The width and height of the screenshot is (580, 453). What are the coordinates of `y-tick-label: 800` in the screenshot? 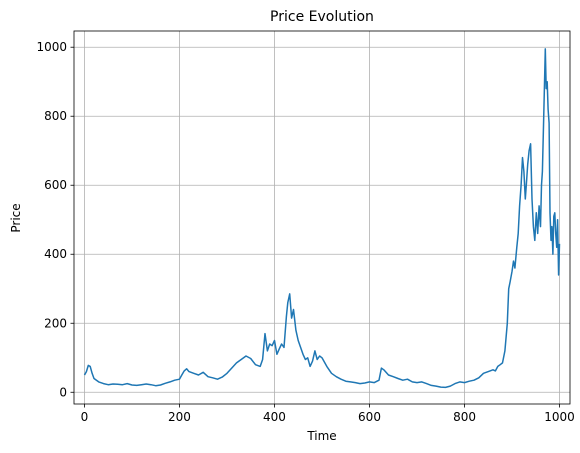 It's located at (55, 116).